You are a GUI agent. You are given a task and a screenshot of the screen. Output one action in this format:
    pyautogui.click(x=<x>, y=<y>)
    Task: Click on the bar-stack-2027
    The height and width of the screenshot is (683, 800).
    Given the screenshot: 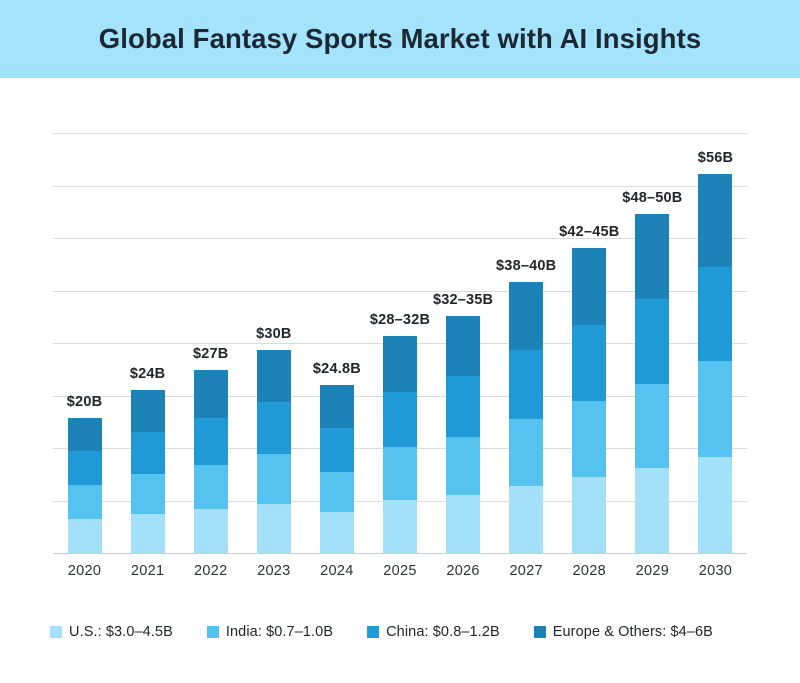 What is the action you would take?
    pyautogui.click(x=526, y=417)
    